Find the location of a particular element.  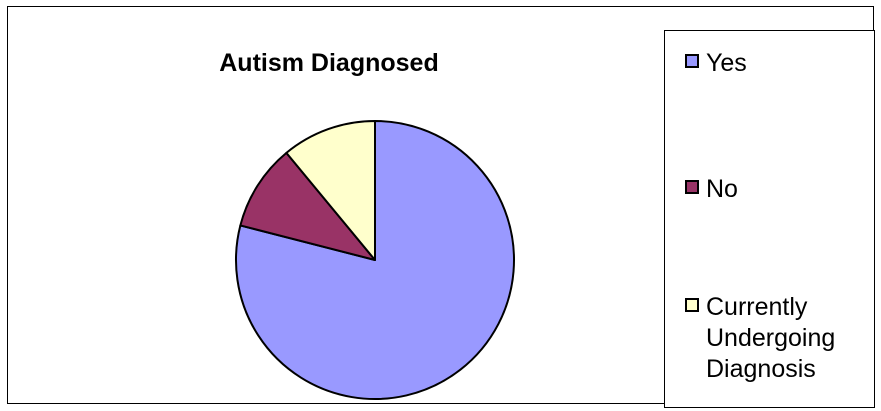

legend-swatch-no is located at coordinates (692, 187).